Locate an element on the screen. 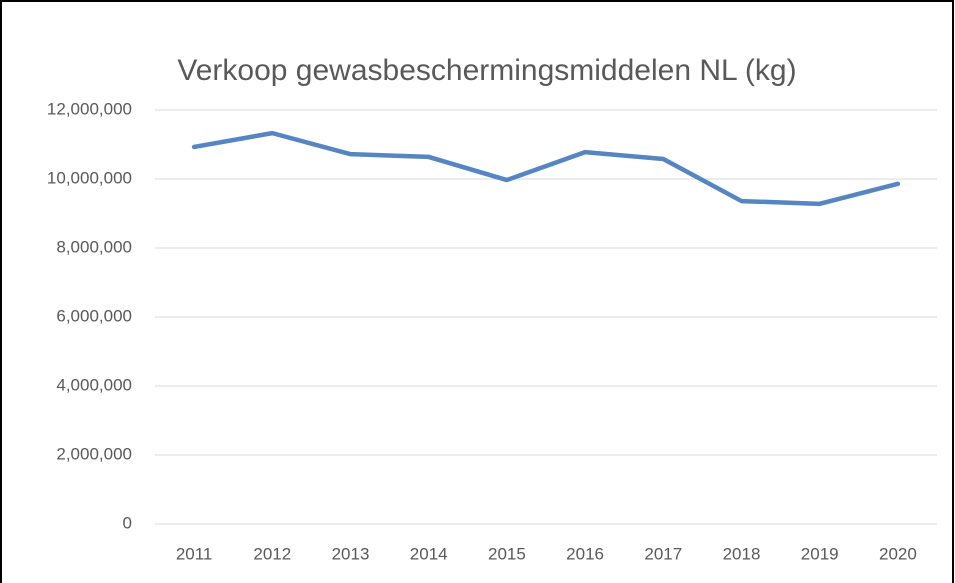 The width and height of the screenshot is (955, 583). x-tick-label: 2016 is located at coordinates (585, 553).